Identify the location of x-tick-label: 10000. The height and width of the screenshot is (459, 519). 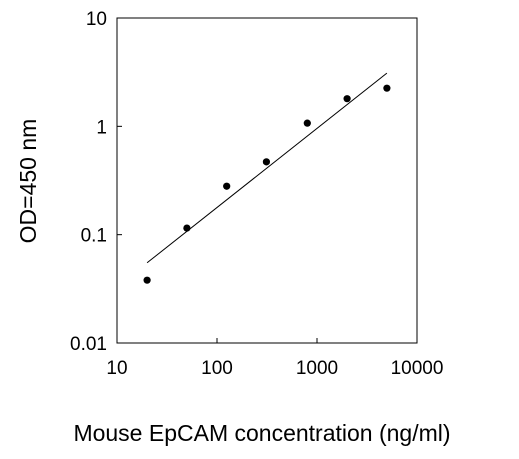
(417, 368).